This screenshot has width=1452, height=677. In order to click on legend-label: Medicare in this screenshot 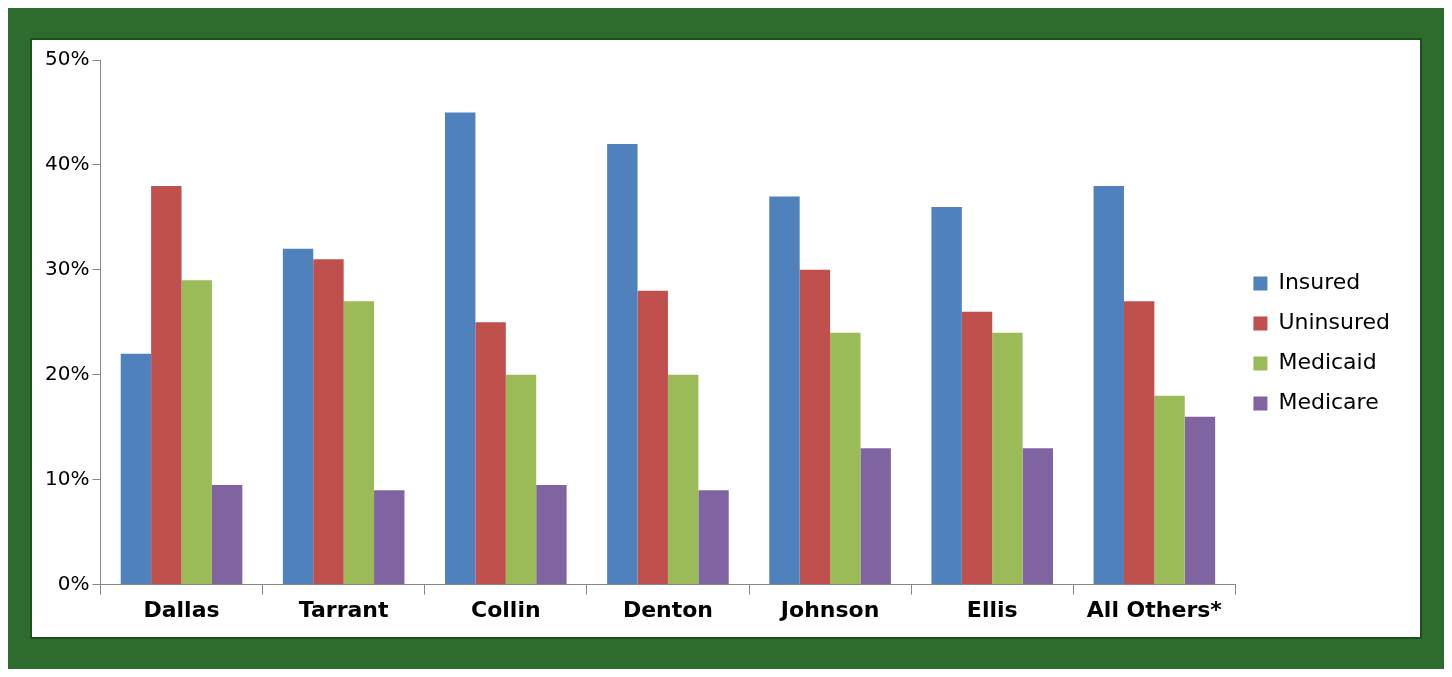, I will do `click(1328, 402)`.